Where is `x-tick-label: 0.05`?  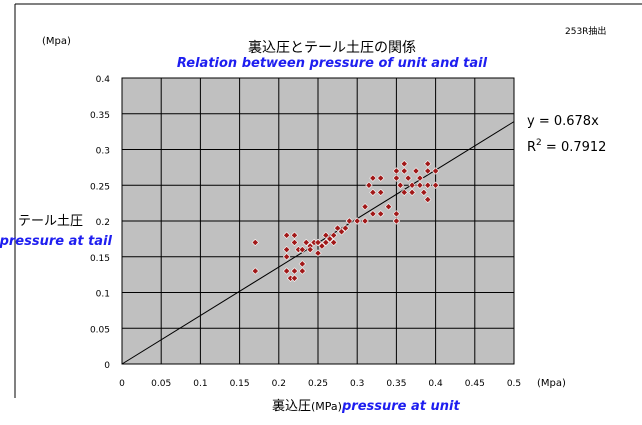 x-tick-label: 0.05 is located at coordinates (161, 384).